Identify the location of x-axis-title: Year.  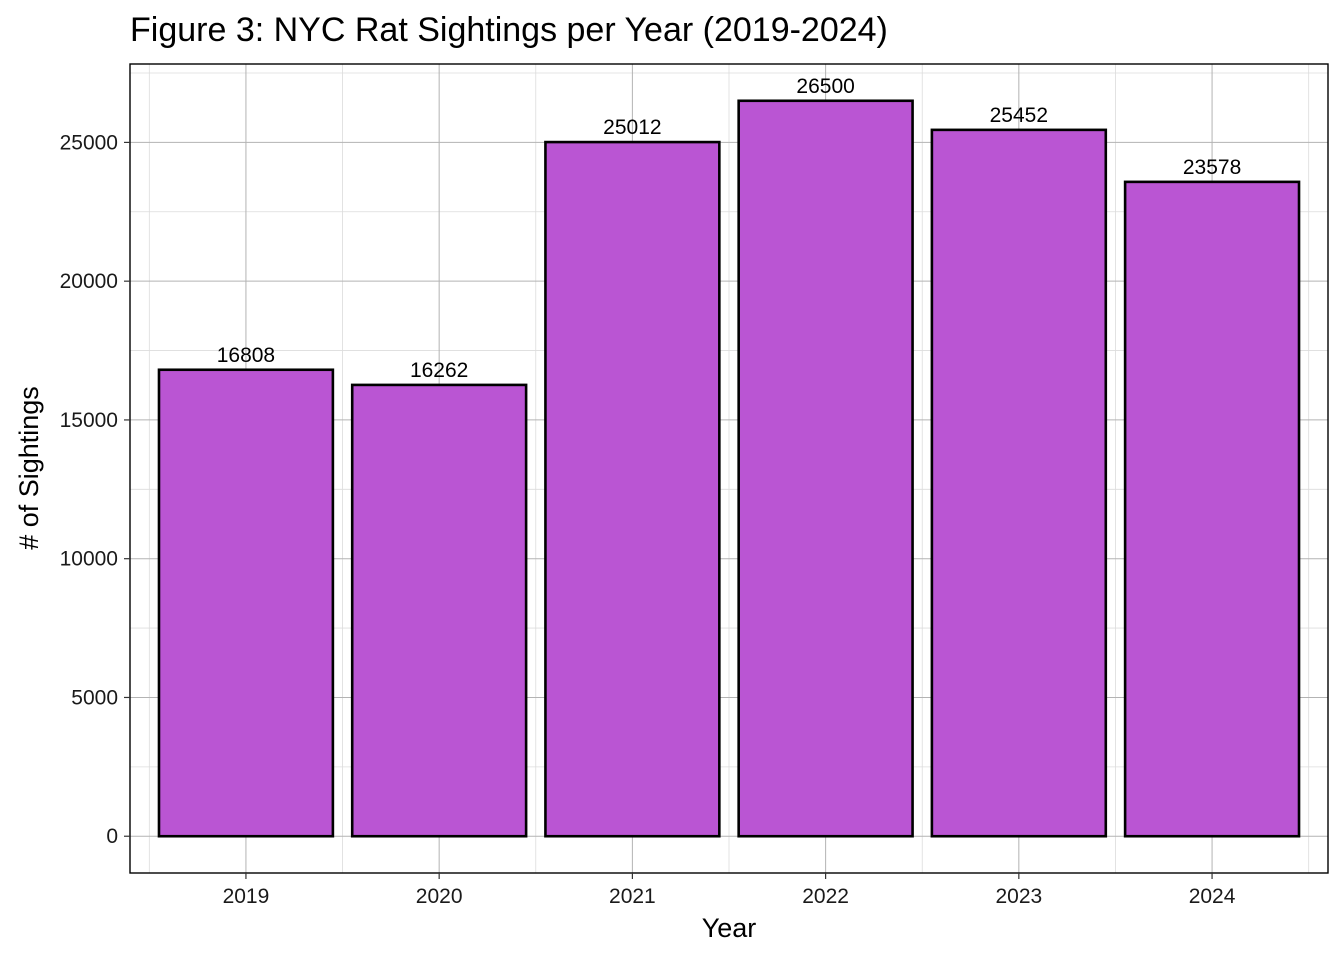
(729, 928).